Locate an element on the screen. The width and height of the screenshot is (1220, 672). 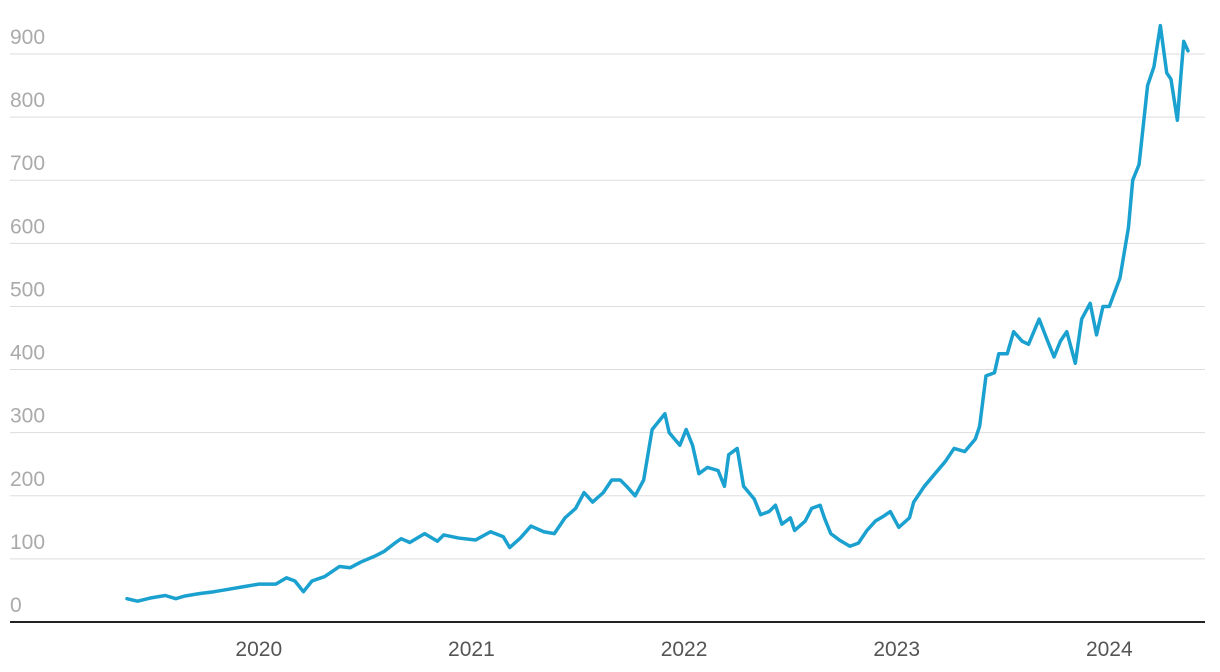
y-tick-label: 0 is located at coordinates (16, 605).